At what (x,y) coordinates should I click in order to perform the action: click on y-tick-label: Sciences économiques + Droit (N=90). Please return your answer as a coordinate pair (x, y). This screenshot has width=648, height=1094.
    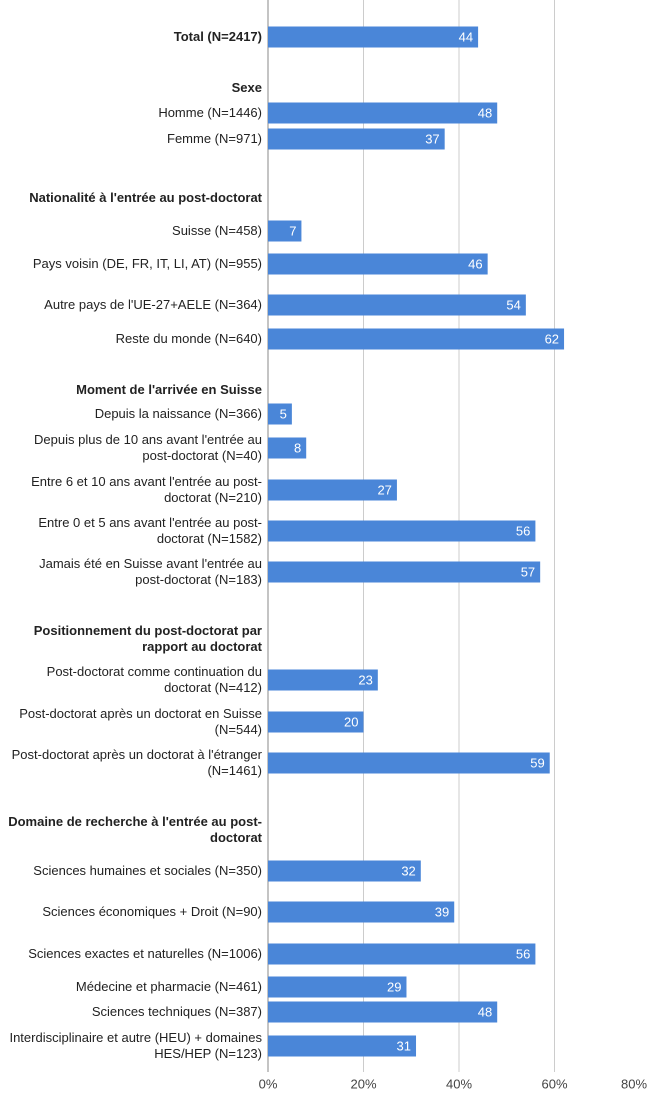
    Looking at the image, I should click on (152, 911).